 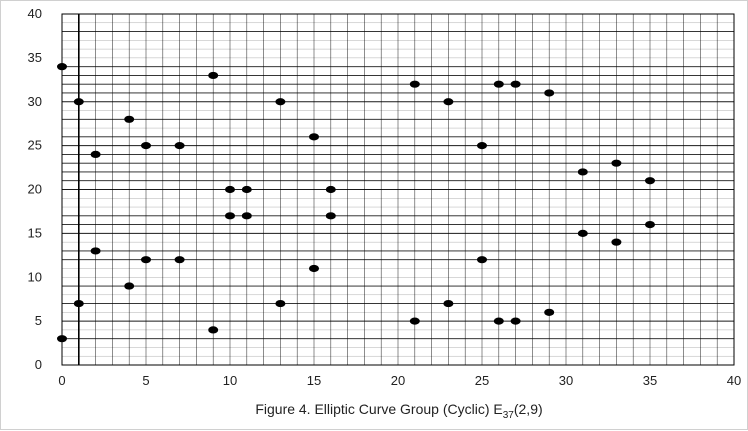 What do you see at coordinates (35, 276) in the screenshot?
I see `y-tick-label: 10` at bounding box center [35, 276].